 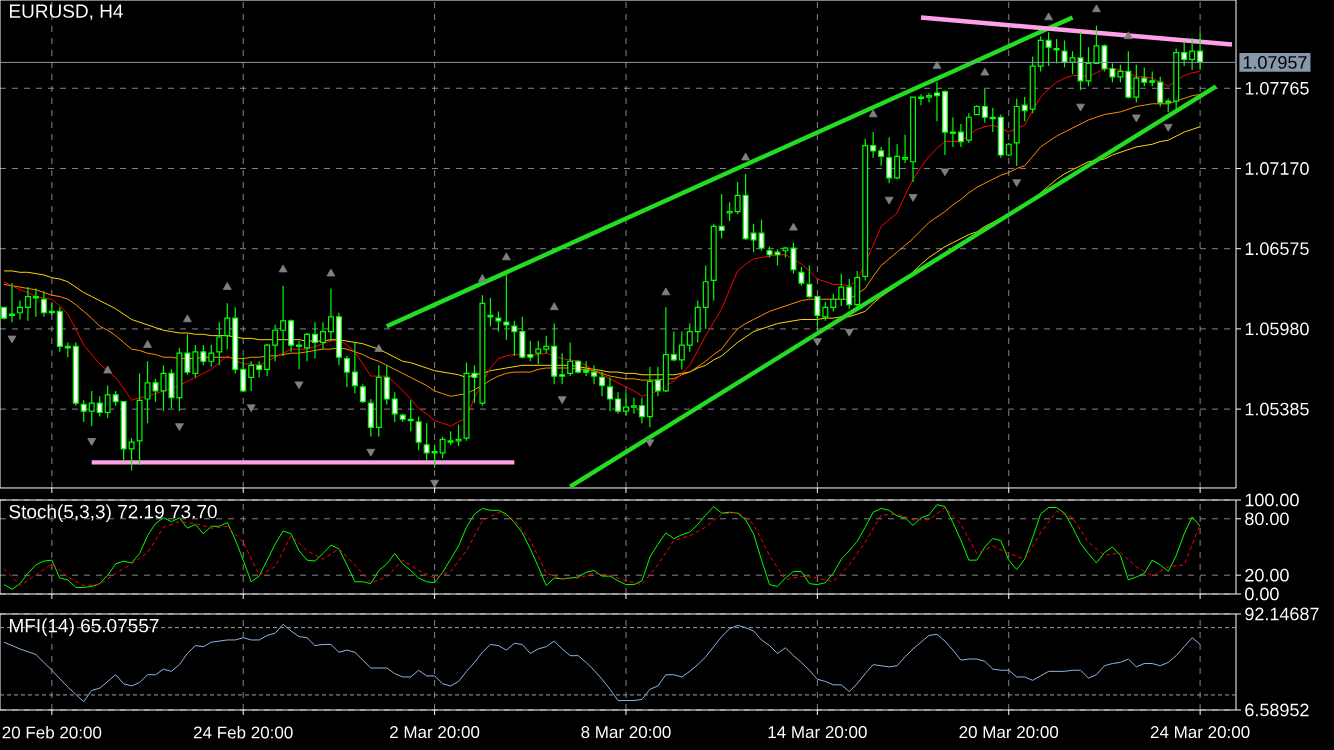 What do you see at coordinates (817, 732) in the screenshot?
I see `x-tick-label: 14 Mar 20:00` at bounding box center [817, 732].